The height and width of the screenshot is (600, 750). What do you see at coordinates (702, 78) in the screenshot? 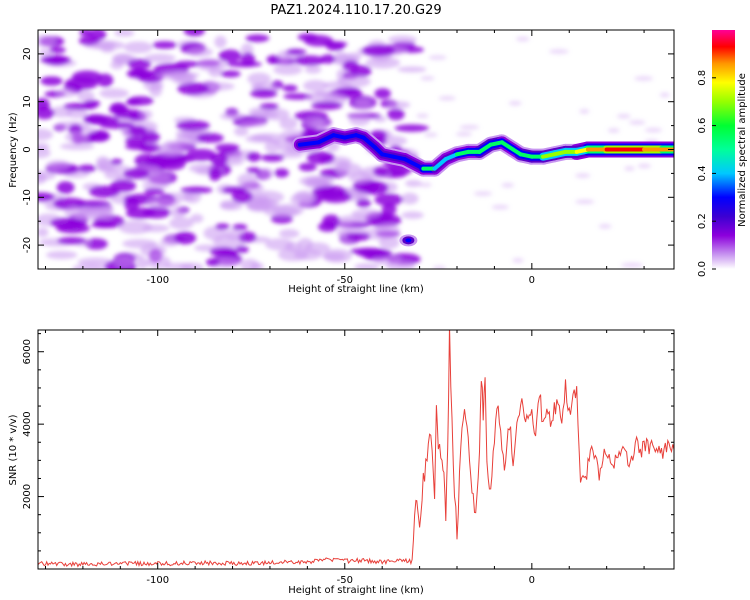
I see `colorbar-tick-label: 0.8` at bounding box center [702, 78].